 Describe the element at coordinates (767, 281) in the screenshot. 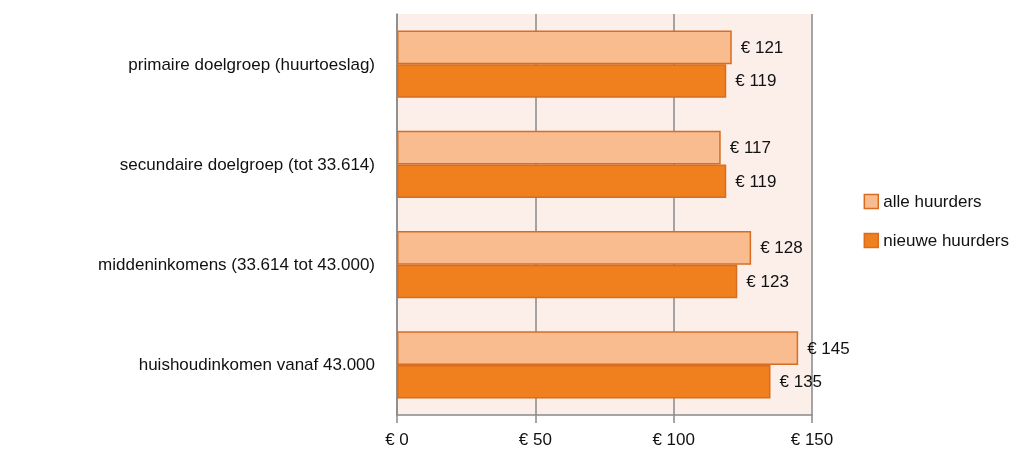

I see `data-label: € 123` at that location.